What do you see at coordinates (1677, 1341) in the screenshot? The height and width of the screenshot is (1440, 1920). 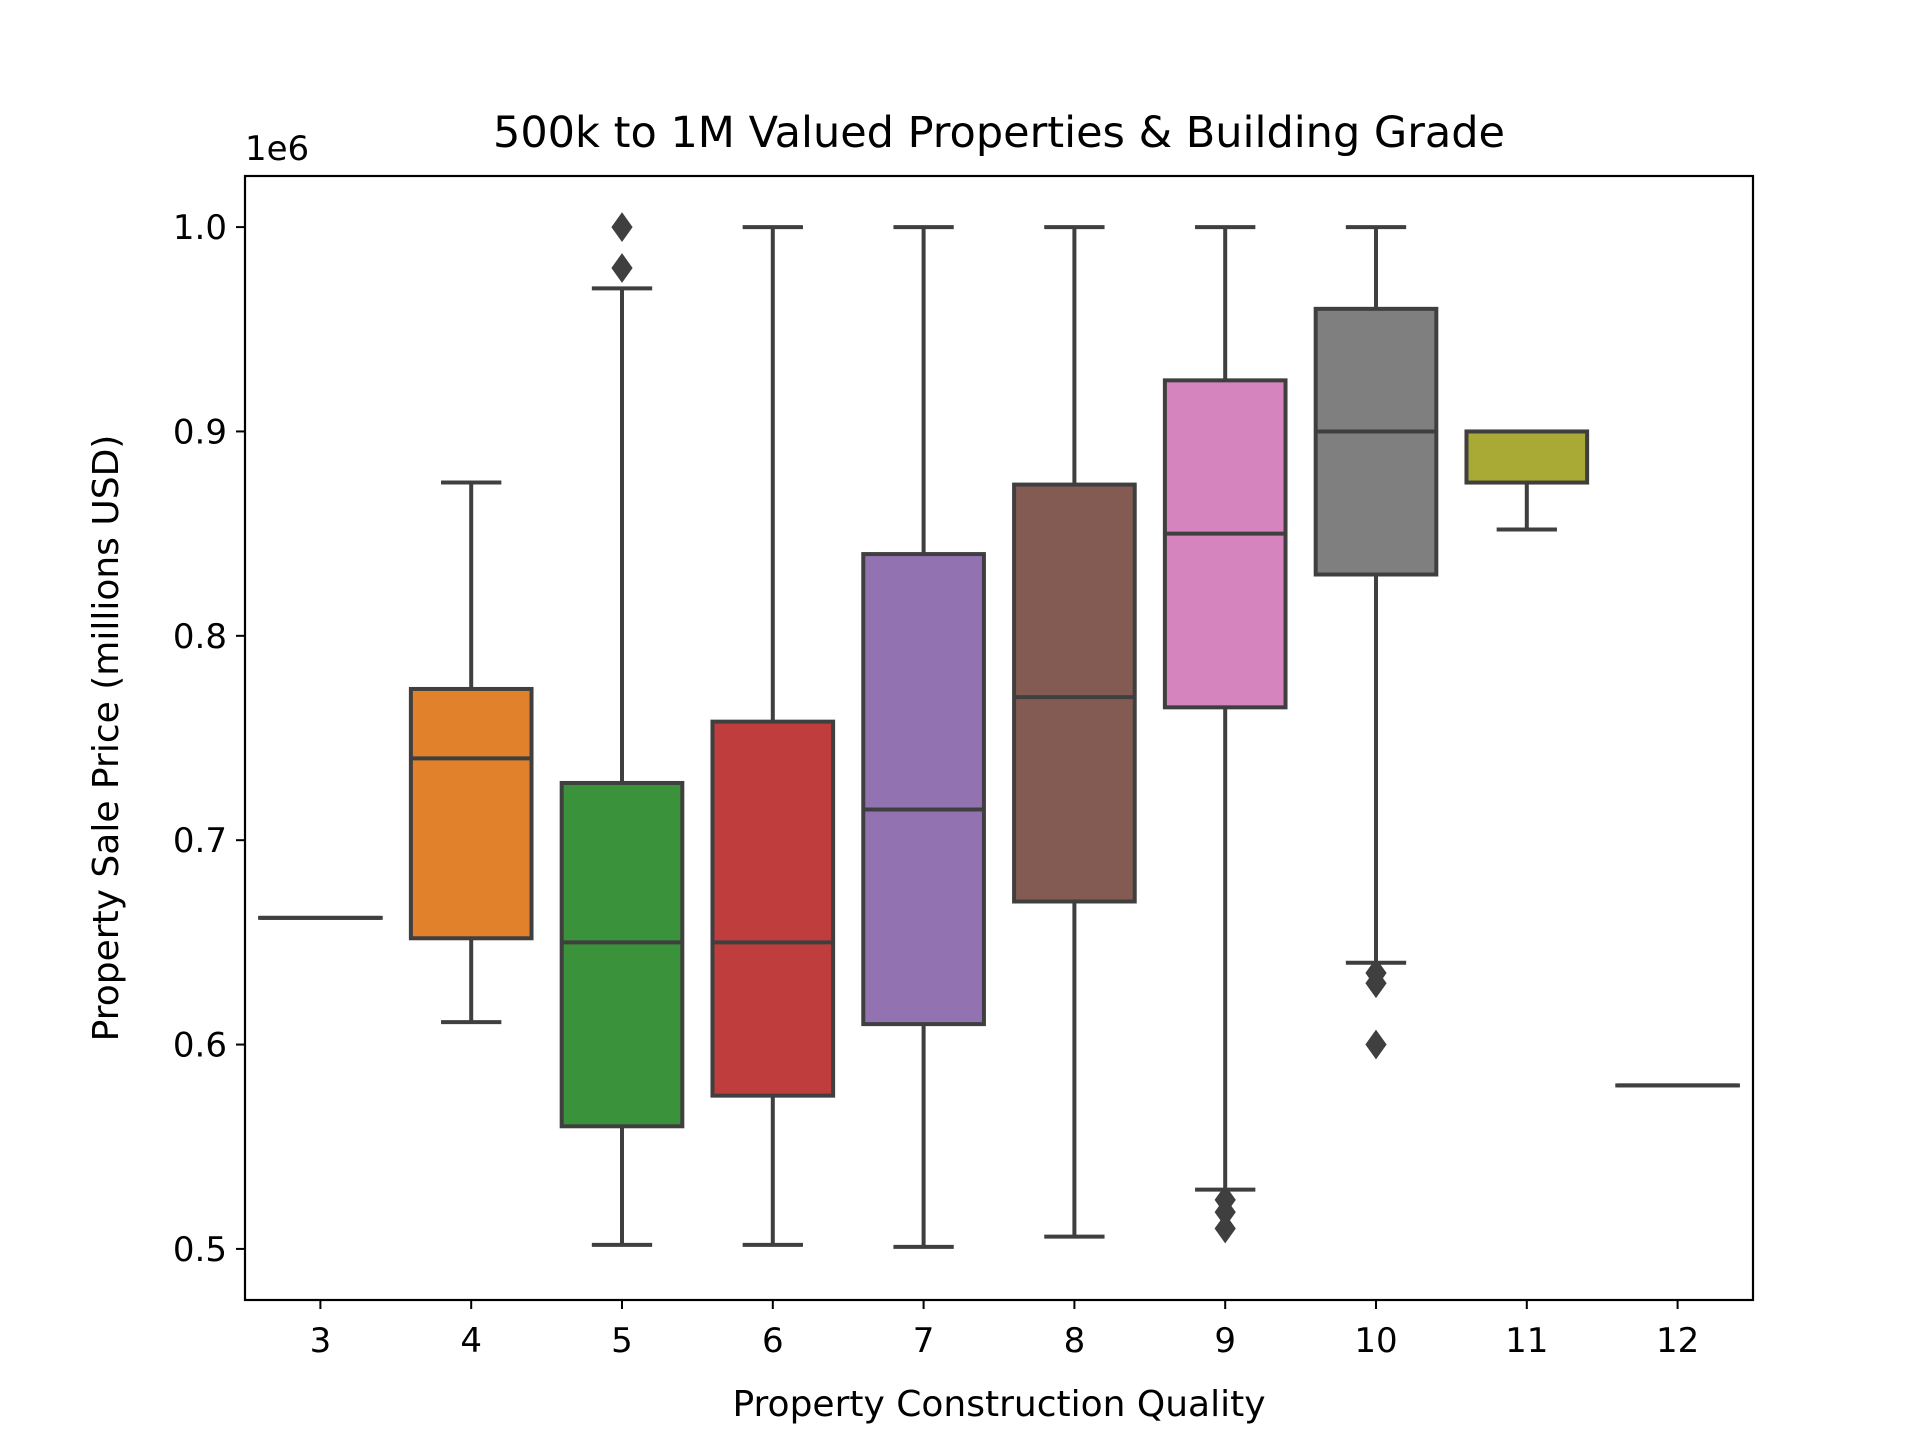 I see `x-tick-label: 12` at bounding box center [1677, 1341].